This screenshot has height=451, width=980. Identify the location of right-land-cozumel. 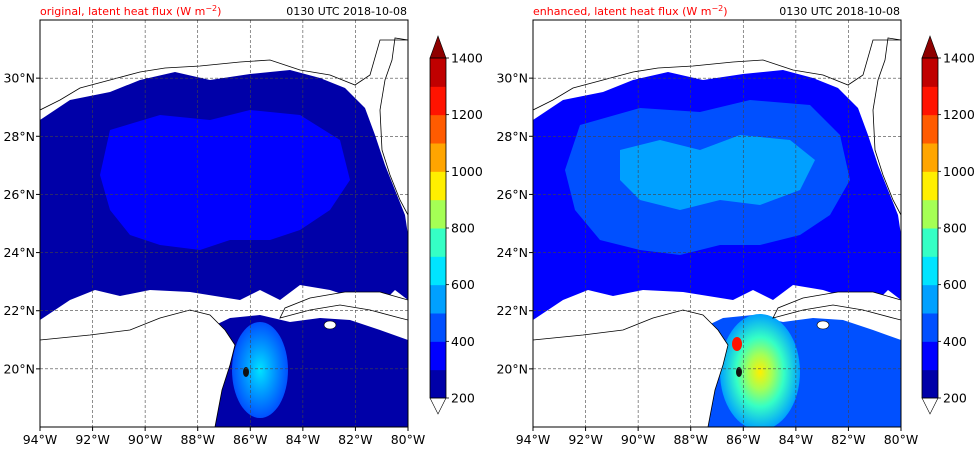
(739, 372).